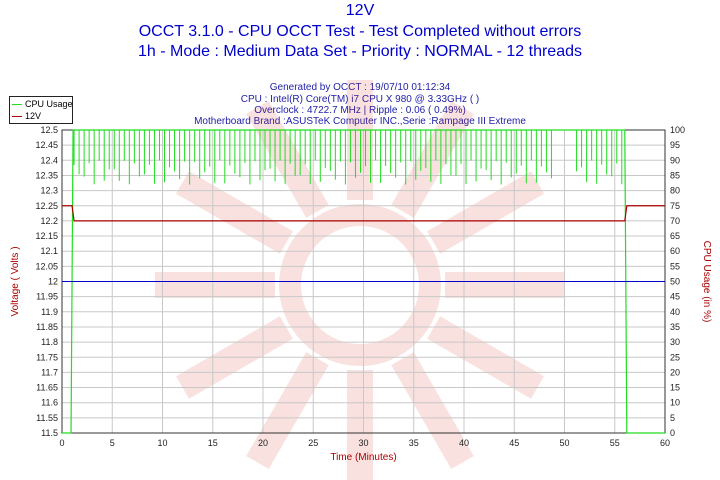 The image size is (720, 480). I want to click on x-tick-label: 30, so click(363, 443).